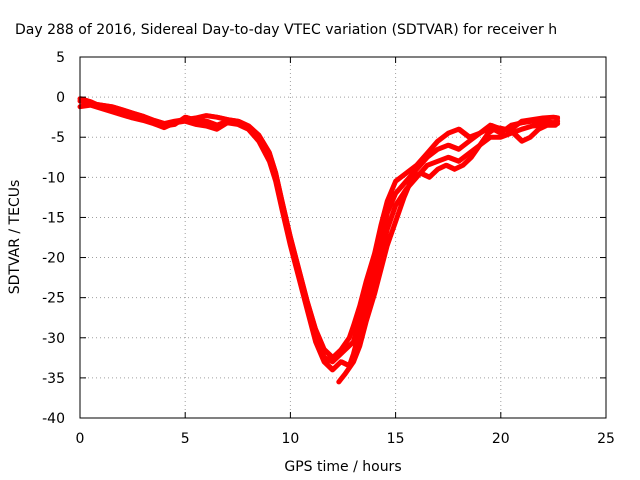 The width and height of the screenshot is (640, 480). What do you see at coordinates (53, 379) in the screenshot?
I see `y-tick-label: -35` at bounding box center [53, 379].